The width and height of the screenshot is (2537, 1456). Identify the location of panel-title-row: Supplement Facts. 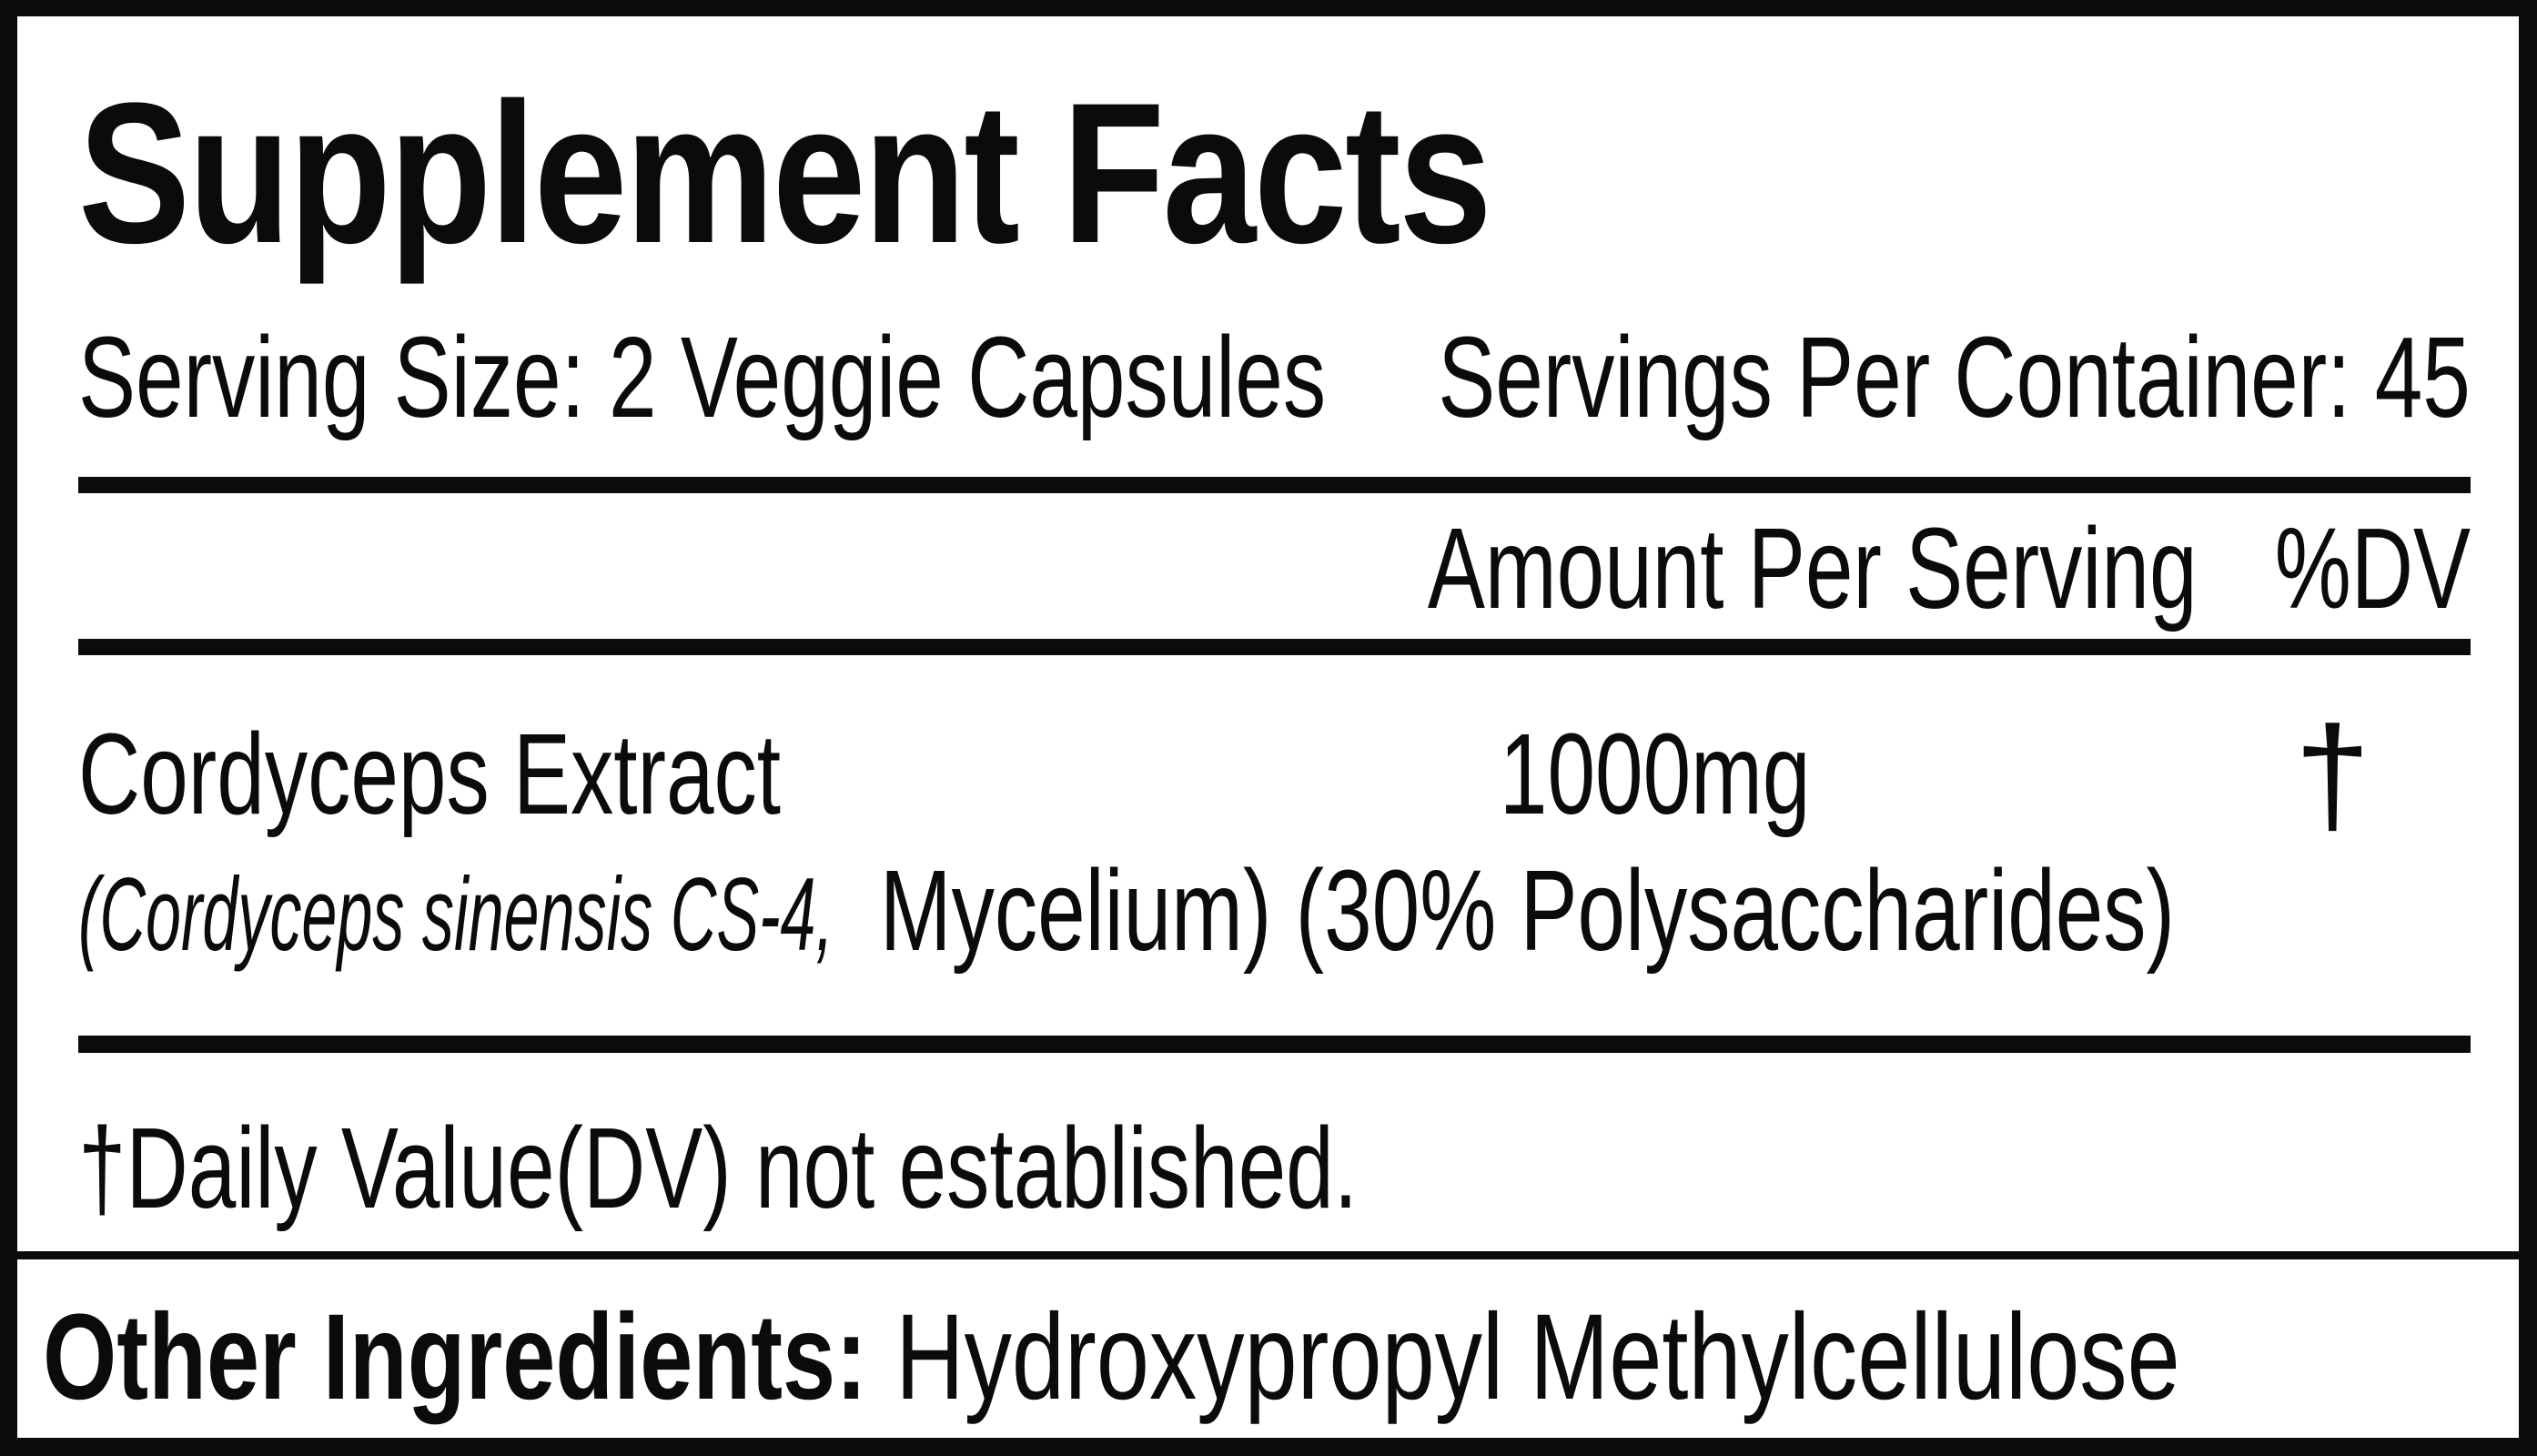
(1274, 173).